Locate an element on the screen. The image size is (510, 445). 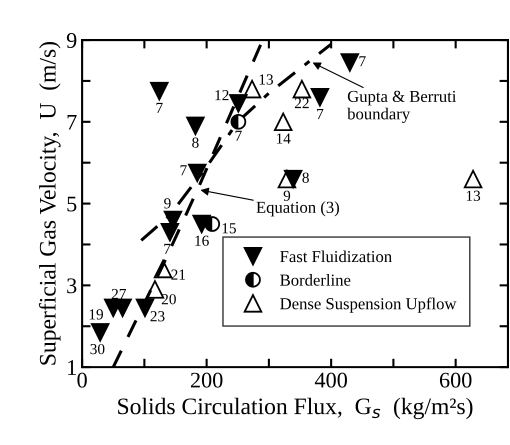
annotation: 20 is located at coordinates (169, 299).